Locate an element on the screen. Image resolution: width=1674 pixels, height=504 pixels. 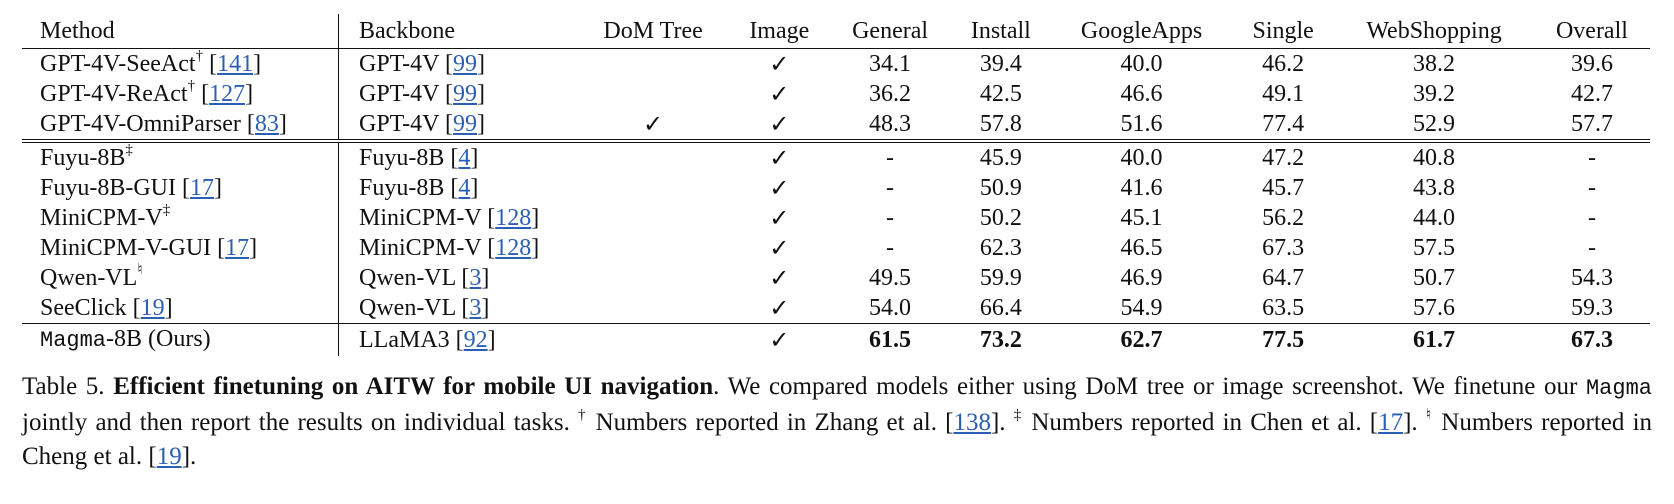
single-cell: 77.4 is located at coordinates (1283, 126).